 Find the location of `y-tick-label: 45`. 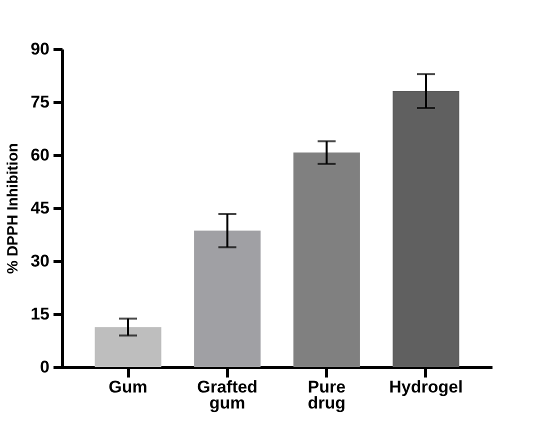

y-tick-label: 45 is located at coordinates (40, 208).